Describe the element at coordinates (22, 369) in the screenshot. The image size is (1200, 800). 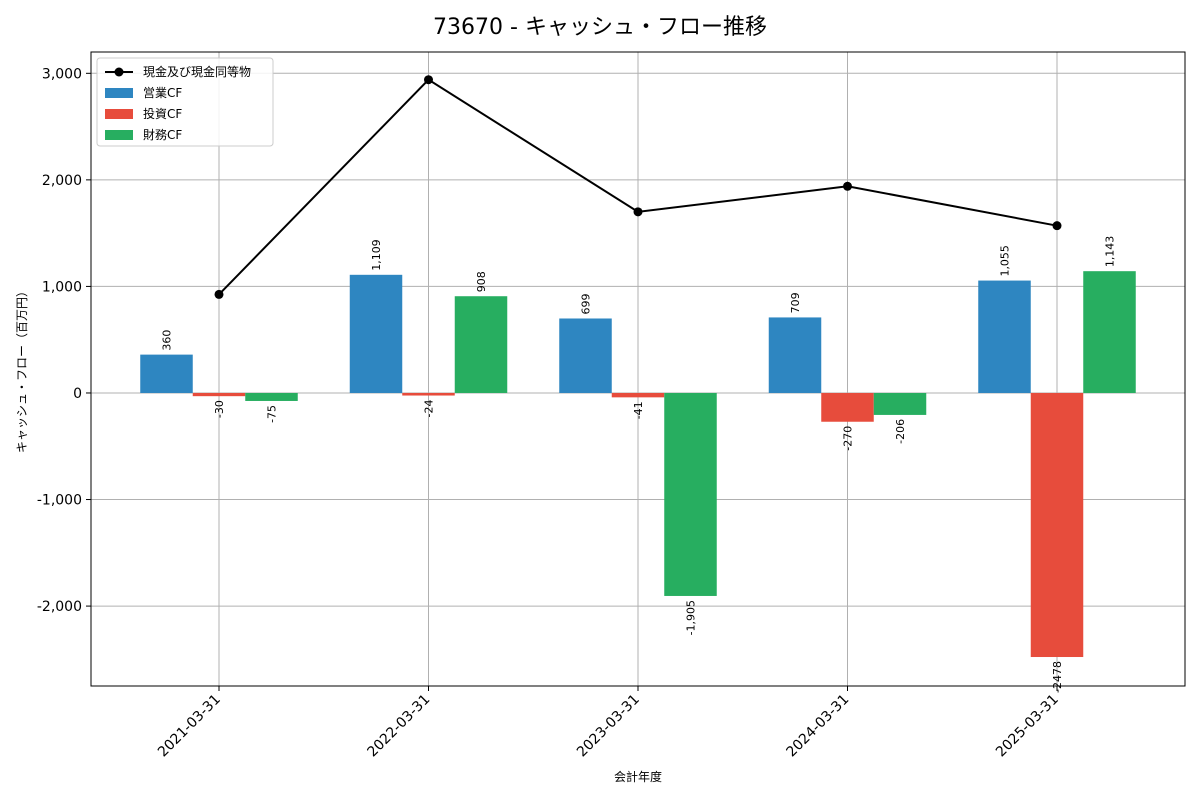
I see `y-axis-label: キャッシュ・フロー（百万円）` at that location.